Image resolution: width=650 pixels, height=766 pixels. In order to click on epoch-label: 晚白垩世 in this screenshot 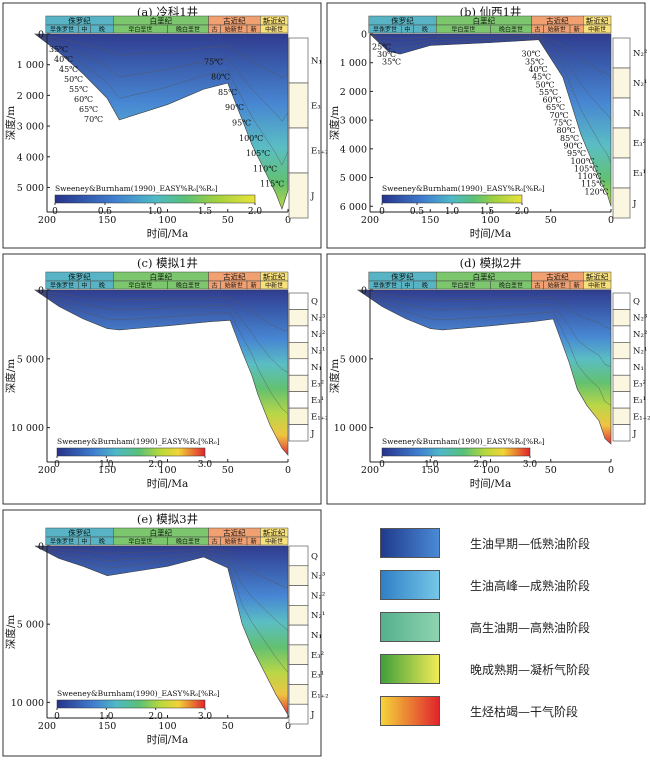, I will do `click(188, 30)`.